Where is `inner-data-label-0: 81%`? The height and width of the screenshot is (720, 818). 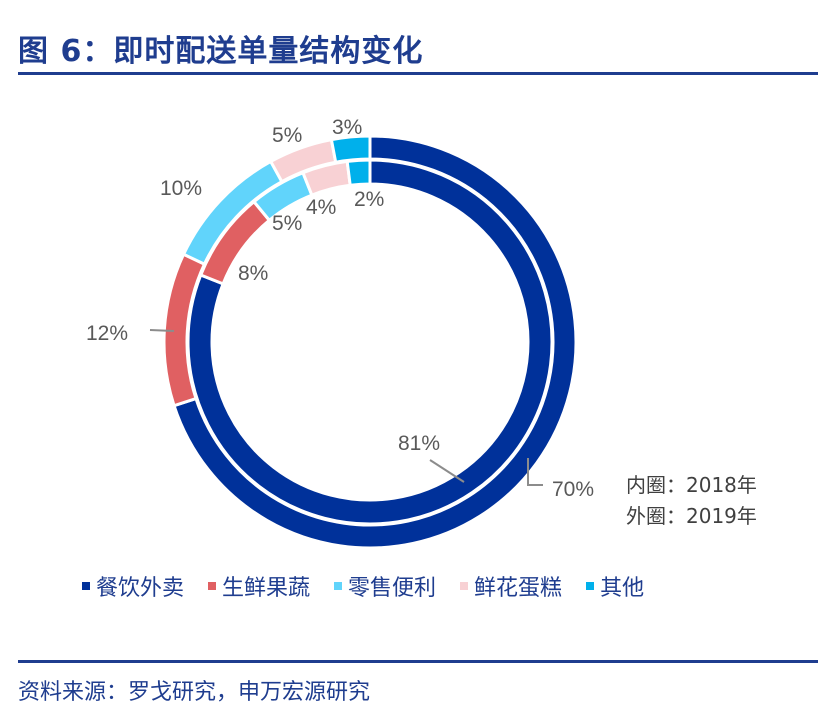
inner-data-label-0: 81% is located at coordinates (419, 443).